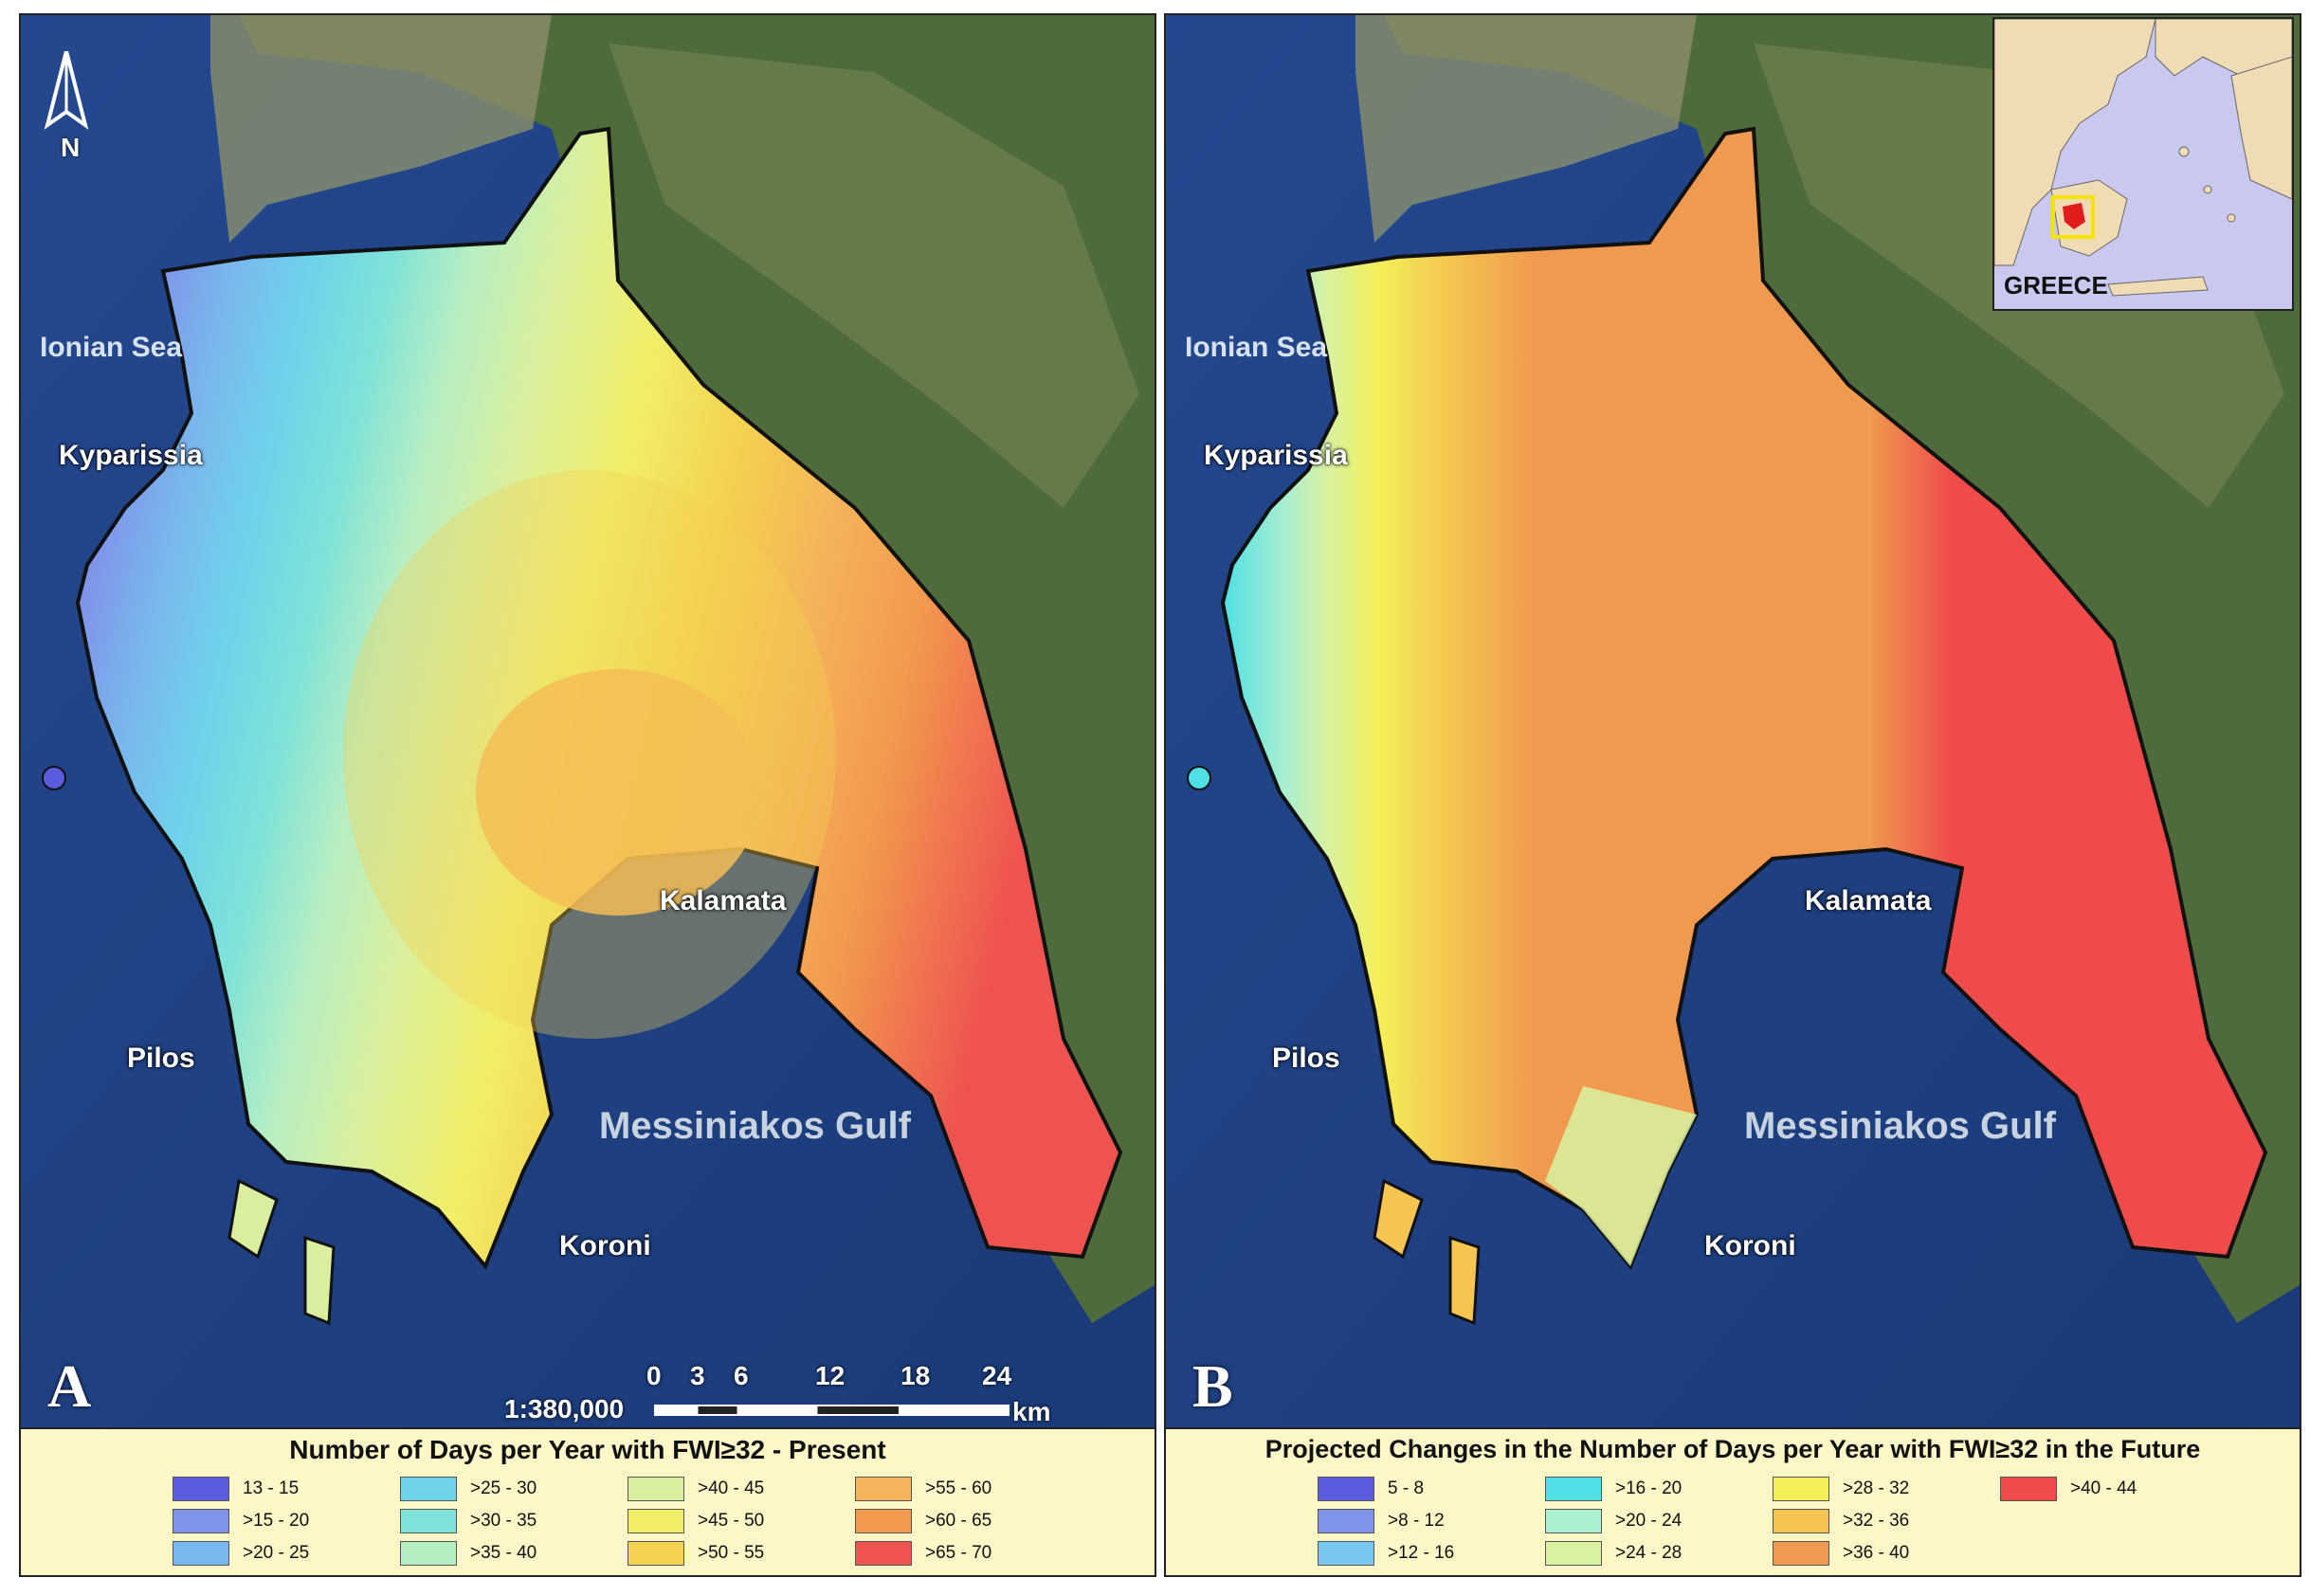  What do you see at coordinates (696, 1521) in the screenshot?
I see `legend-item: >45 - 50` at bounding box center [696, 1521].